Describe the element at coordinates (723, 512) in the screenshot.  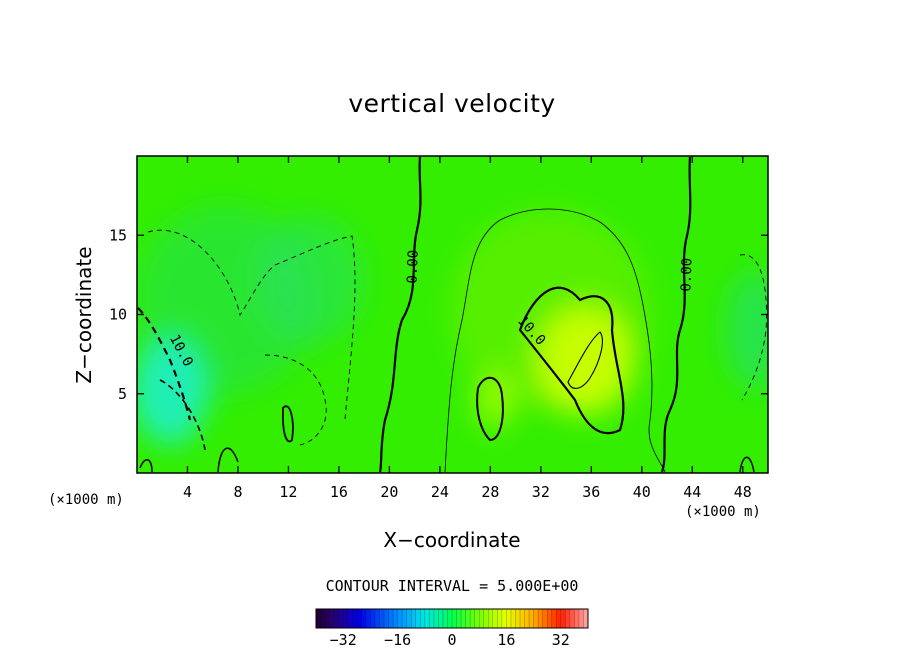
I see `x-unit-right: (×1000 m)` at that location.